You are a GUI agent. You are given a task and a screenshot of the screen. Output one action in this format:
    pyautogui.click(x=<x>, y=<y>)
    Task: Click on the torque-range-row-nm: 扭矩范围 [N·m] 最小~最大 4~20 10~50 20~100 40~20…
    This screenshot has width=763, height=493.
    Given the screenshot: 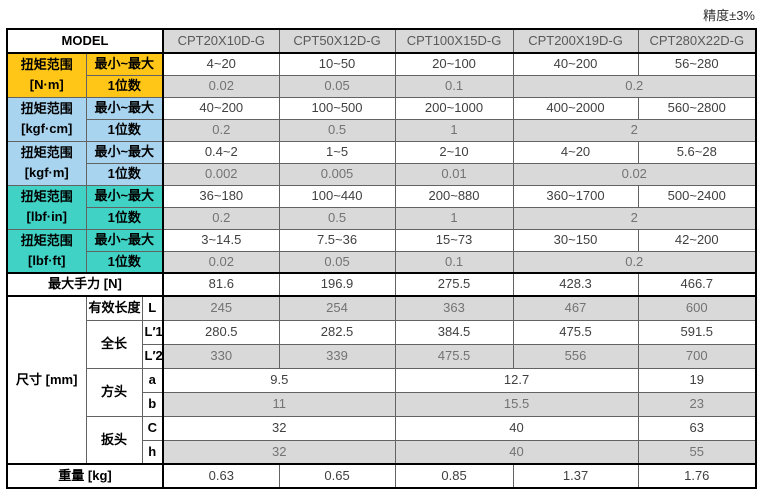 What is the action you would take?
    pyautogui.click(x=381, y=75)
    